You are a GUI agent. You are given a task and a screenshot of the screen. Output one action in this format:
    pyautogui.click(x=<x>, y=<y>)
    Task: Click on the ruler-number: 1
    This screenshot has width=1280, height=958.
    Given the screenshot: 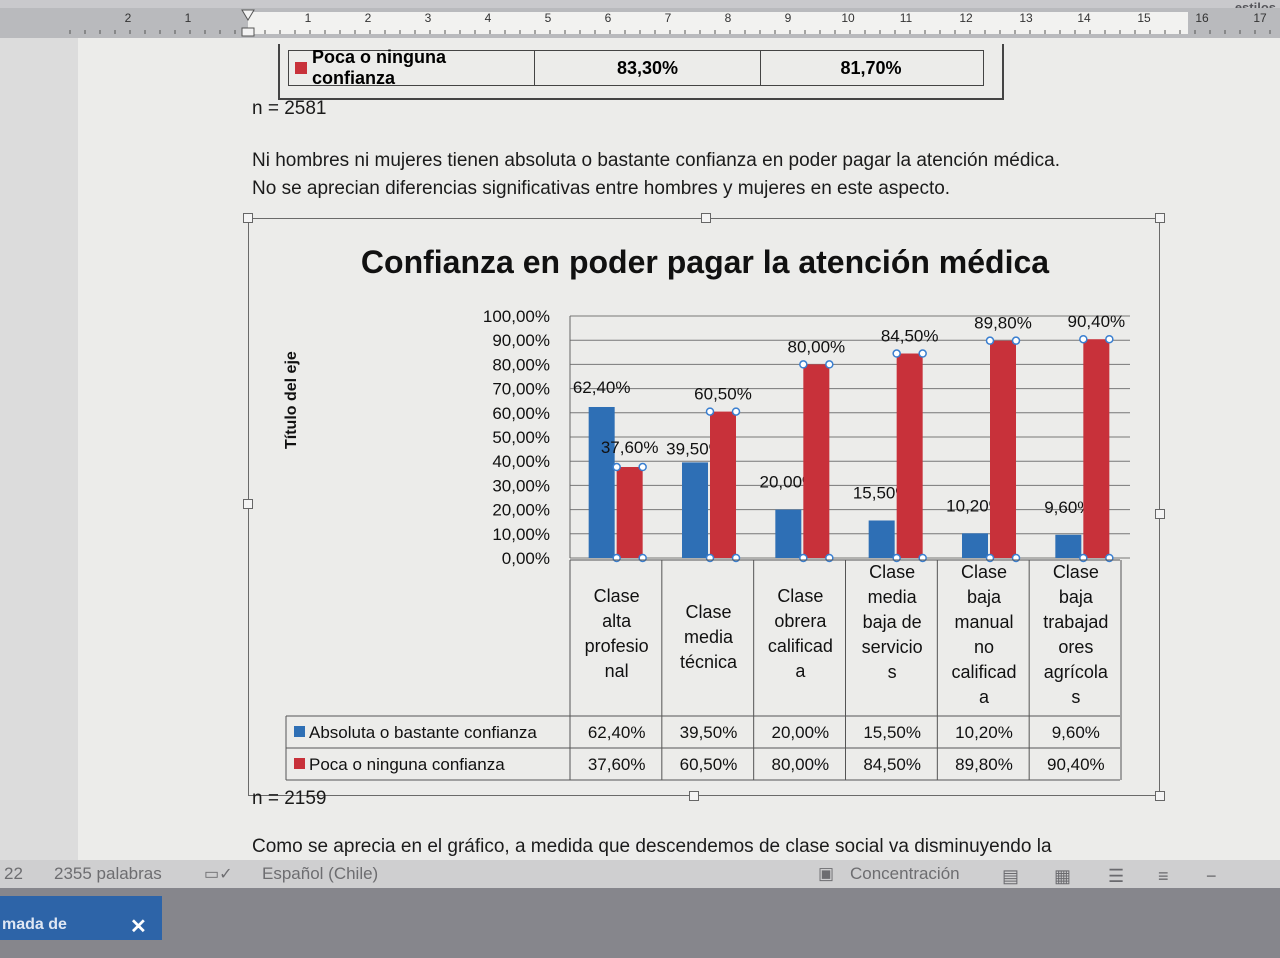 What is the action you would take?
    pyautogui.click(x=308, y=18)
    